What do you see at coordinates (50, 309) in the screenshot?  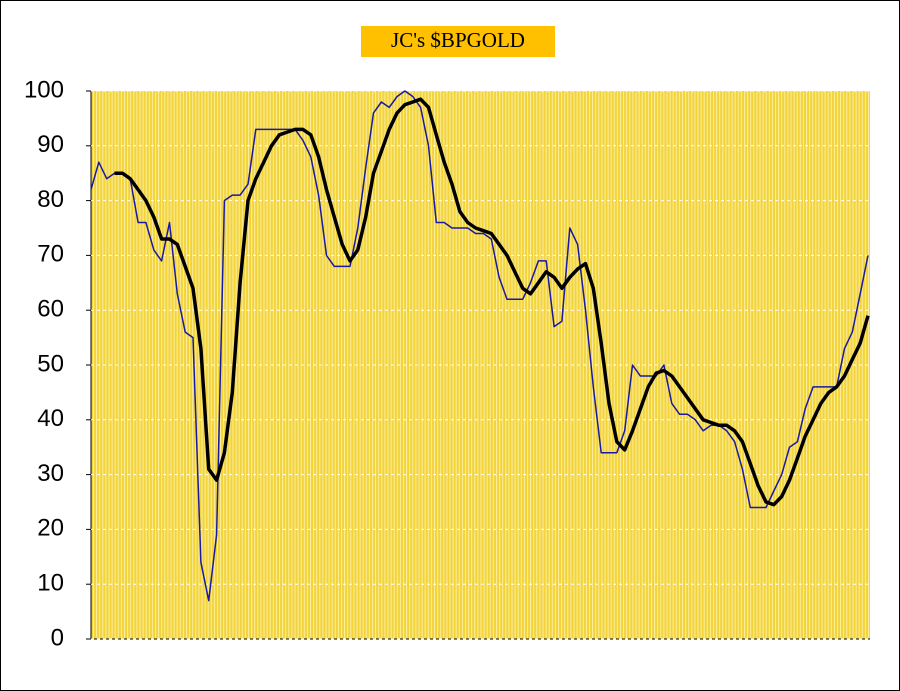 I see `y-tick-label: 60` at bounding box center [50, 309].